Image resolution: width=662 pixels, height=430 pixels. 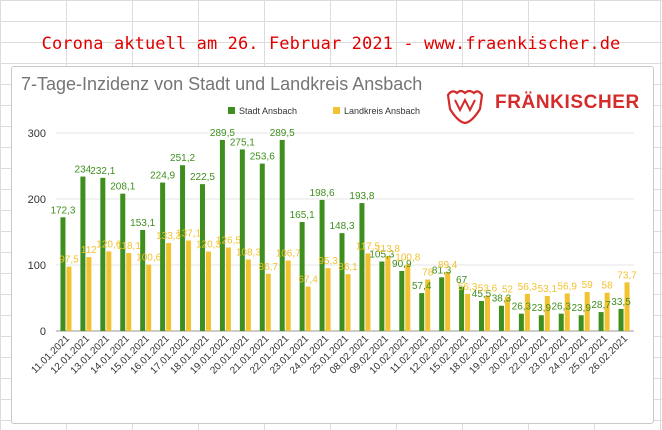 What do you see at coordinates (268, 111) in the screenshot?
I see `legend-label: Stadt Ansbach` at bounding box center [268, 111].